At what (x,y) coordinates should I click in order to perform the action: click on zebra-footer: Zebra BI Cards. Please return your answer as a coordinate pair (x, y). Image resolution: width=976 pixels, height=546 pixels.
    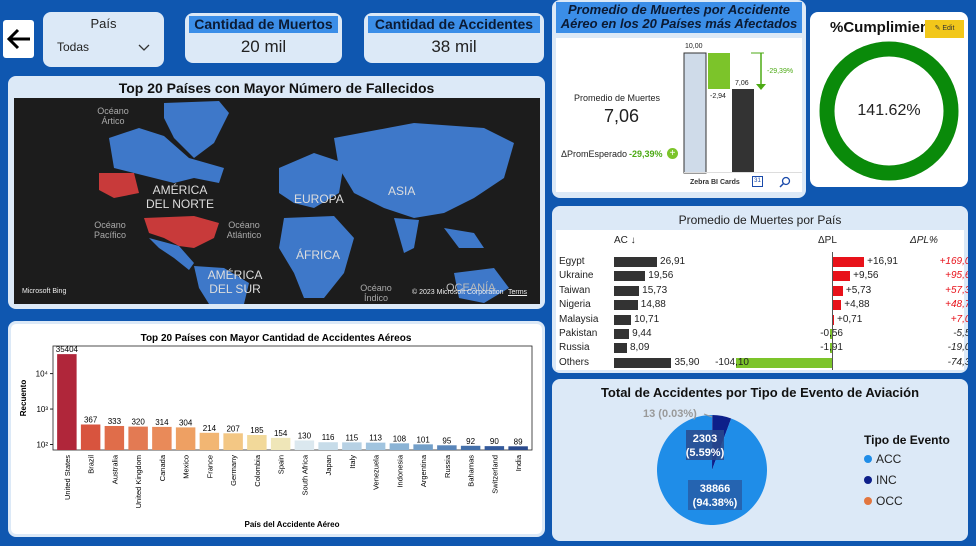
    Looking at the image, I should click on (715, 182).